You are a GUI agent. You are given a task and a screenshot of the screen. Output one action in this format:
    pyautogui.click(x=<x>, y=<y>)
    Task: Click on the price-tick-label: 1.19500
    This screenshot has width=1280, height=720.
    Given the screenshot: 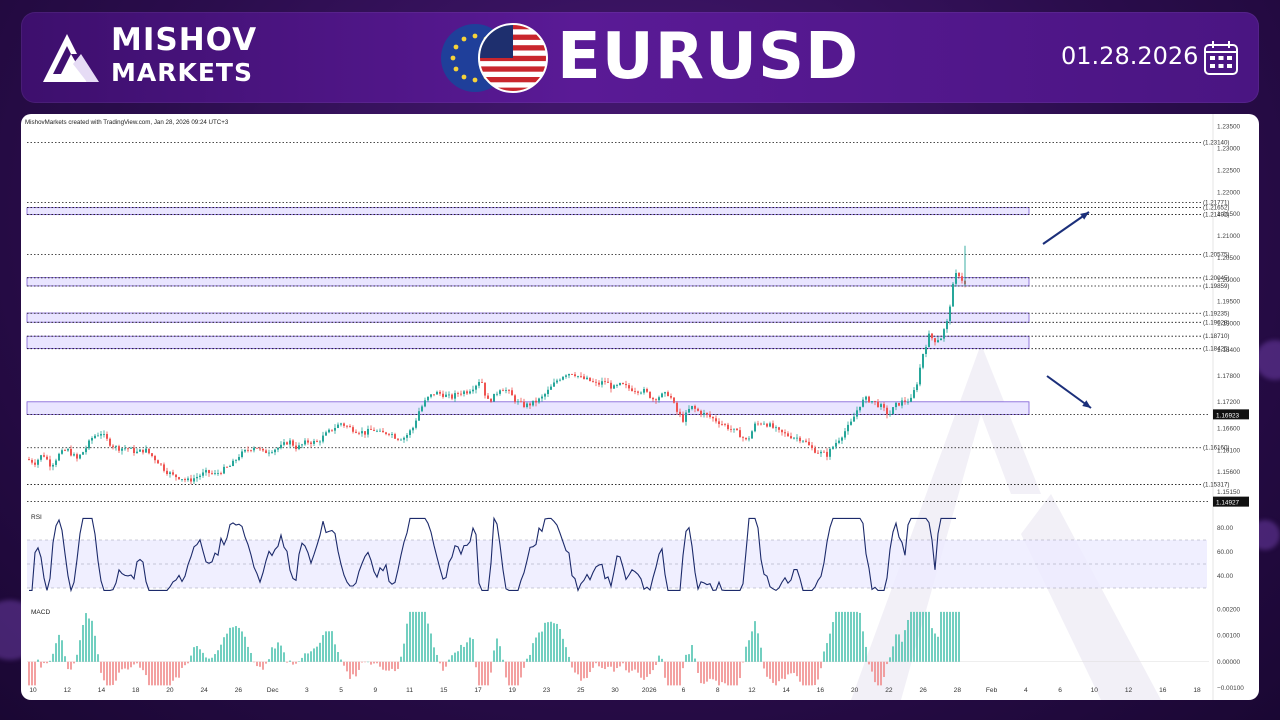 What is the action you would take?
    pyautogui.click(x=1229, y=302)
    